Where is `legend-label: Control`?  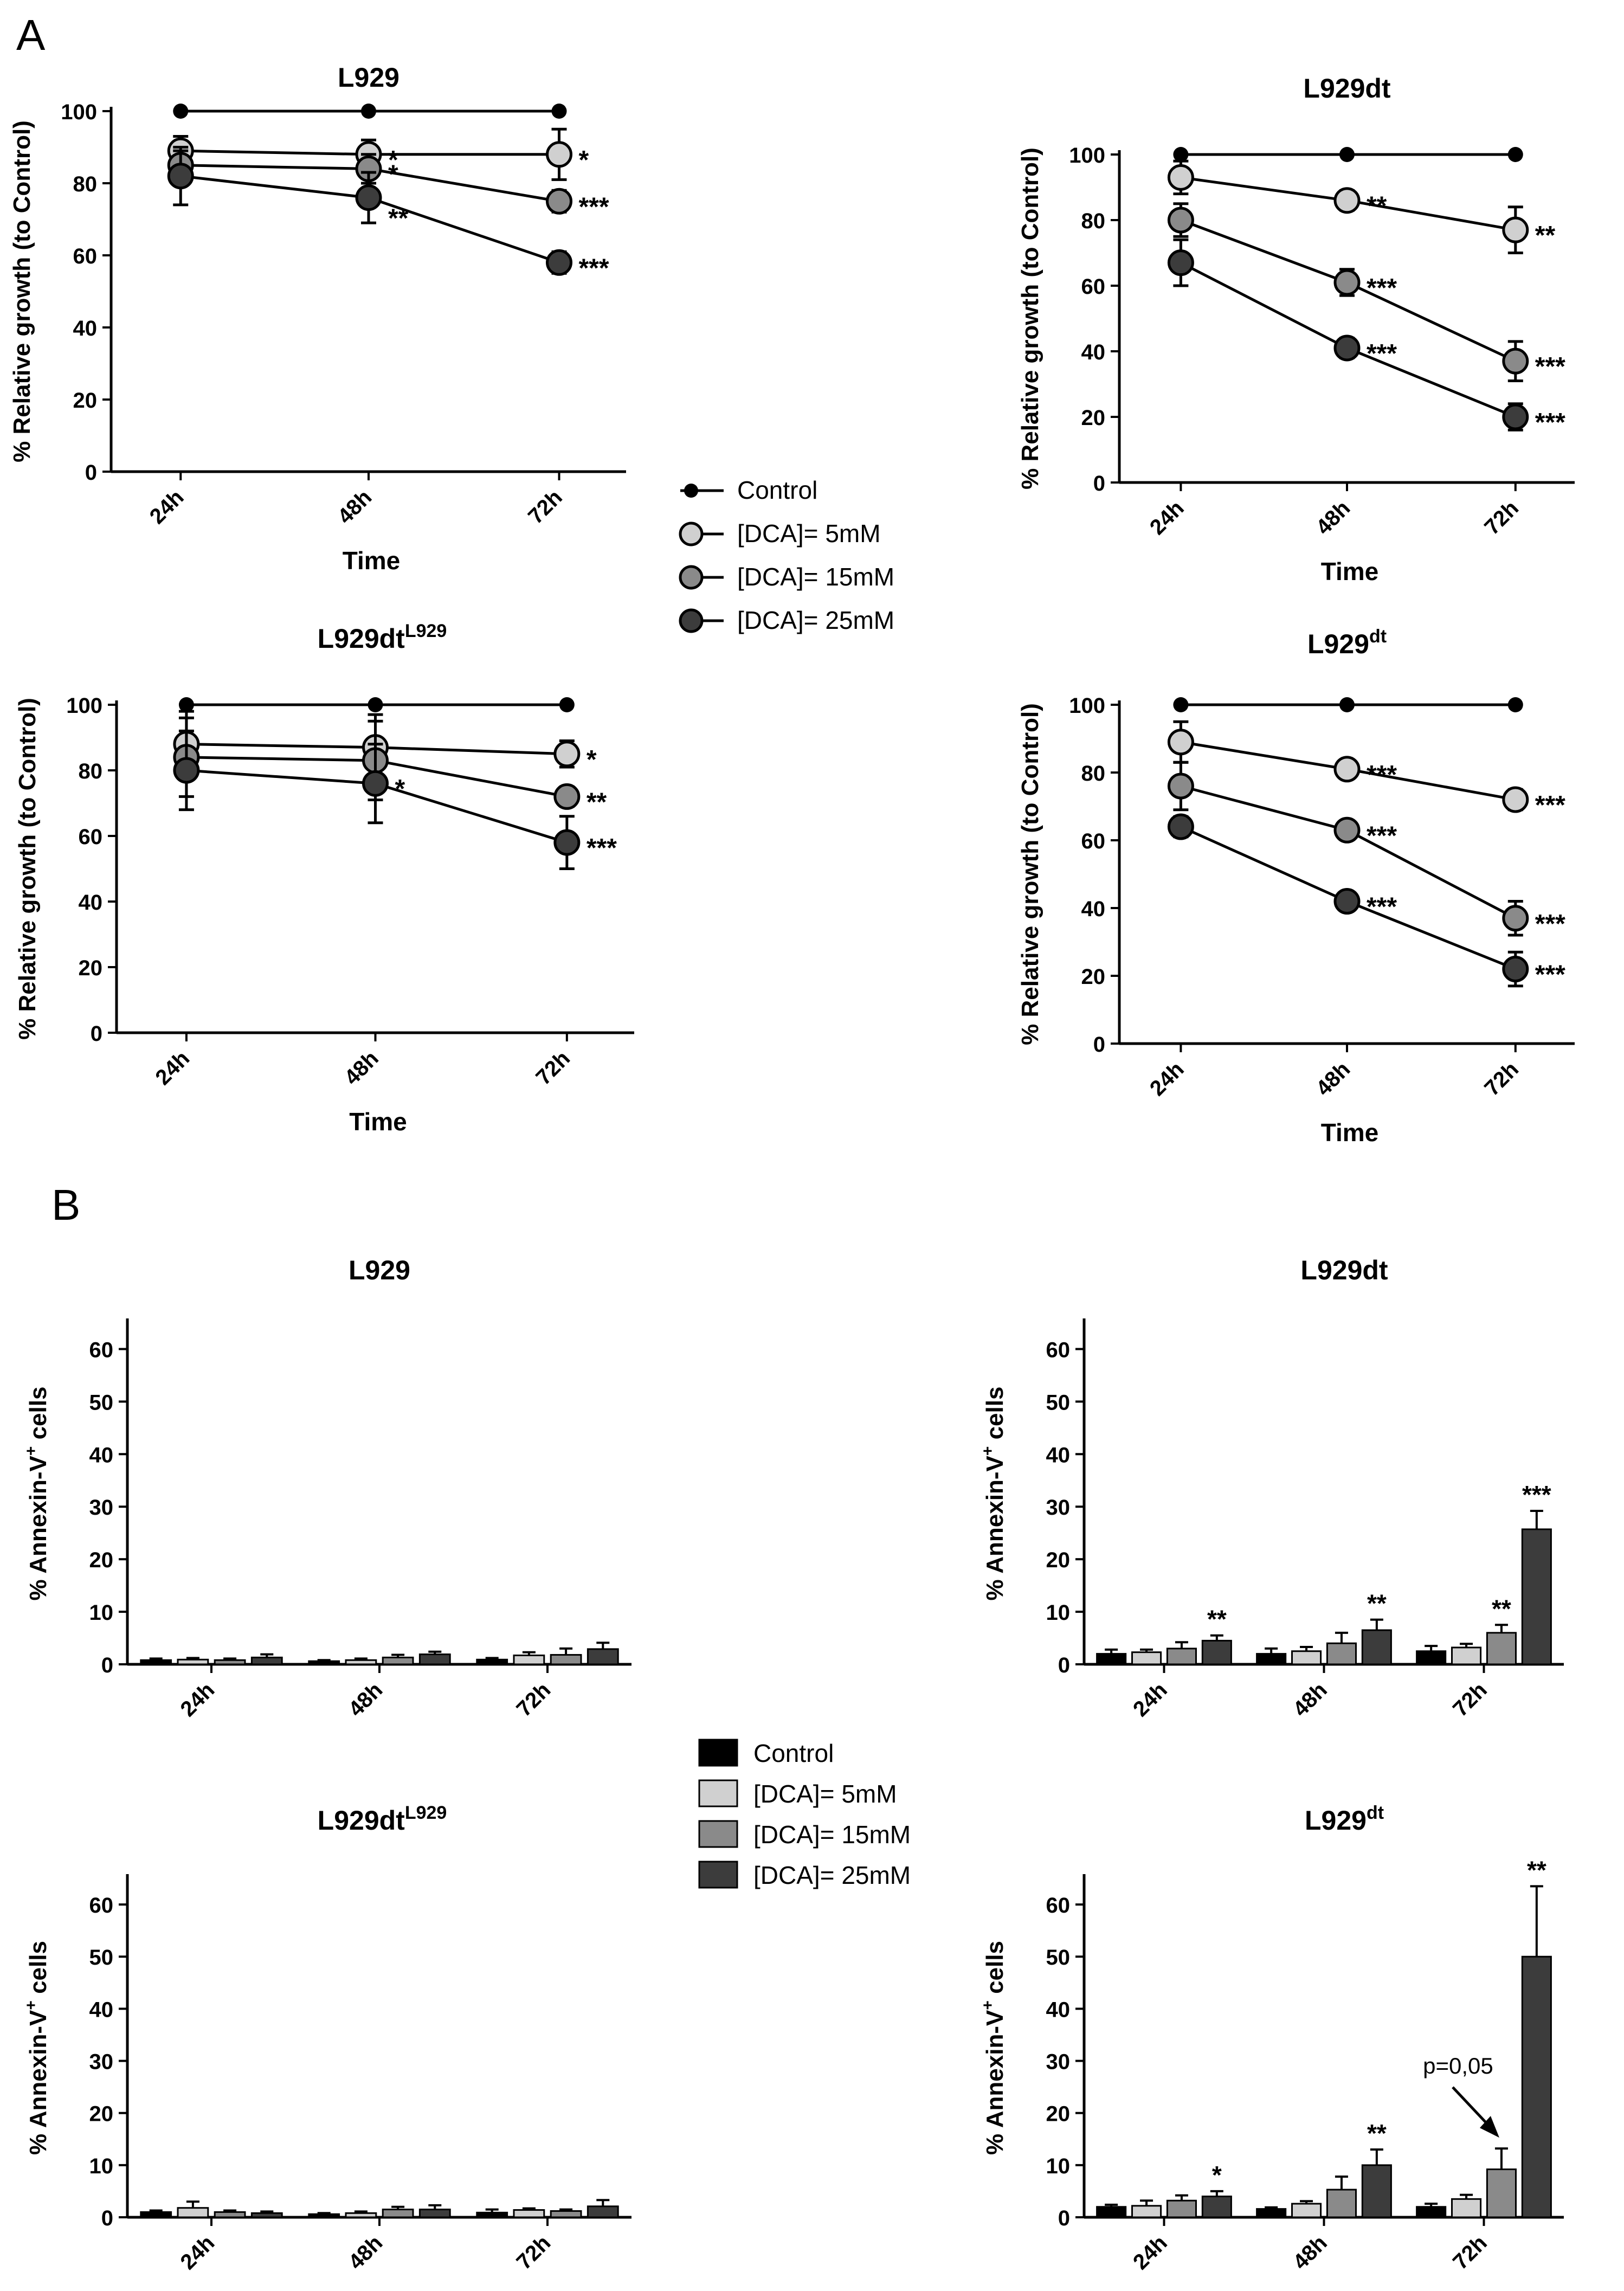
legend-label: Control is located at coordinates (793, 1753).